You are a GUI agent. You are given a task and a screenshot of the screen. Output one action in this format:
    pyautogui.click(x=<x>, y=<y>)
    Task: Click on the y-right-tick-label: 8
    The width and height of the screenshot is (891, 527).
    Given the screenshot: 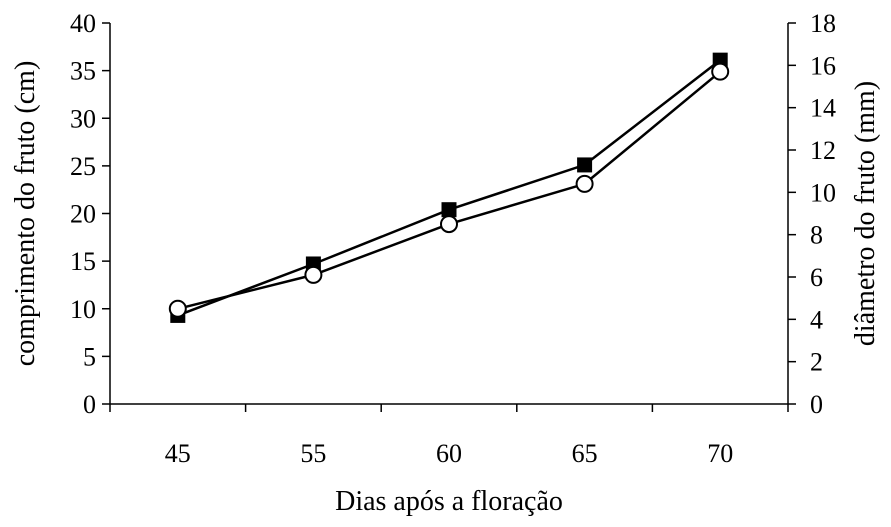 What is the action you would take?
    pyautogui.click(x=816, y=235)
    